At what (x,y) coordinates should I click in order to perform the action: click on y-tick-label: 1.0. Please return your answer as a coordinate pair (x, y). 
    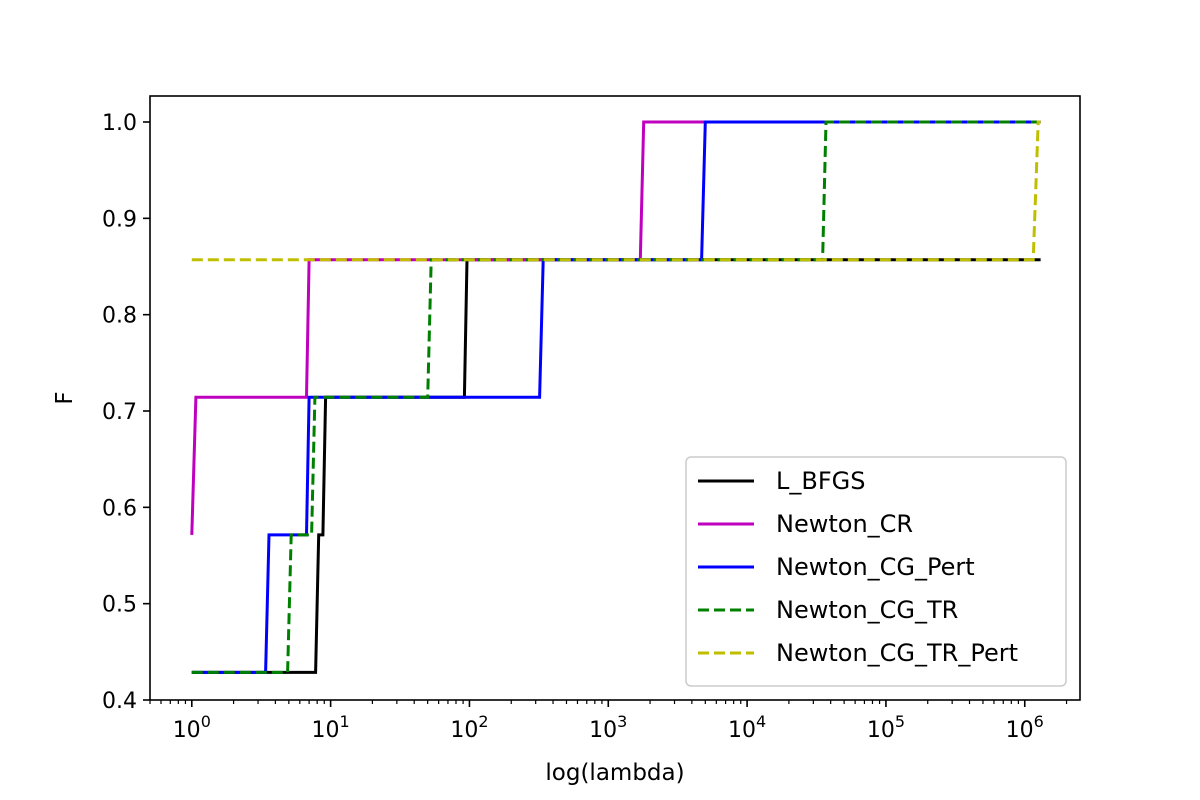
    Looking at the image, I should click on (119, 123).